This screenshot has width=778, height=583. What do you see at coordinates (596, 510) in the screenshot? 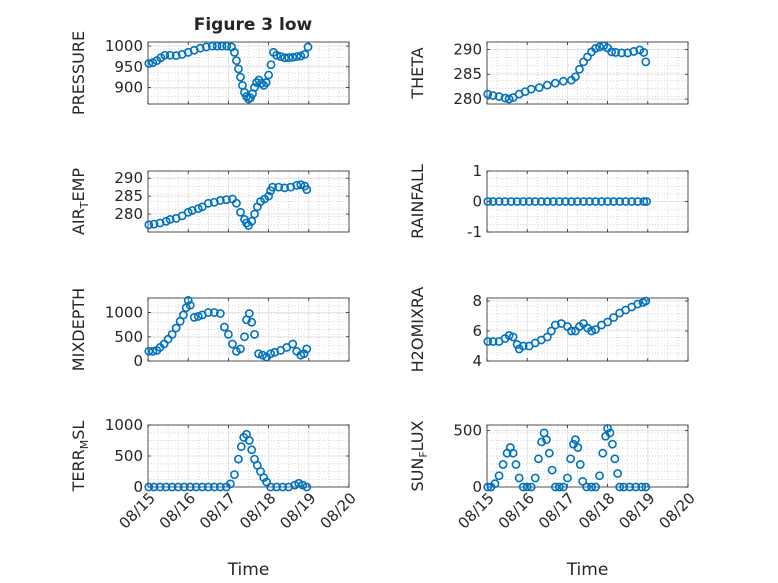
I see `x-tick-label: 08/18` at bounding box center [596, 510].